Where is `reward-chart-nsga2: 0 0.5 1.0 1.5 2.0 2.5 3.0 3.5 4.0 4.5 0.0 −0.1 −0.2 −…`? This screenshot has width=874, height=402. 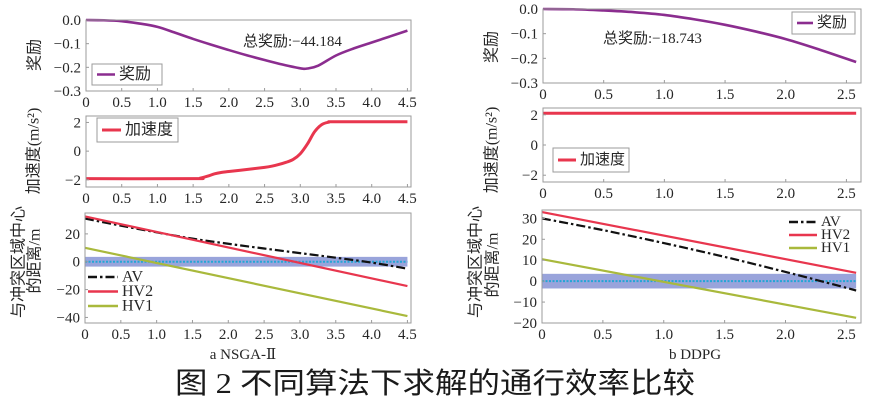
reward-chart-nsga2: 0 0.5 1.0 1.5 2.0 2.5 3.0 3.5 4.0 4.5 0.0 −0.1 −0.2 −… is located at coordinates (221, 62).